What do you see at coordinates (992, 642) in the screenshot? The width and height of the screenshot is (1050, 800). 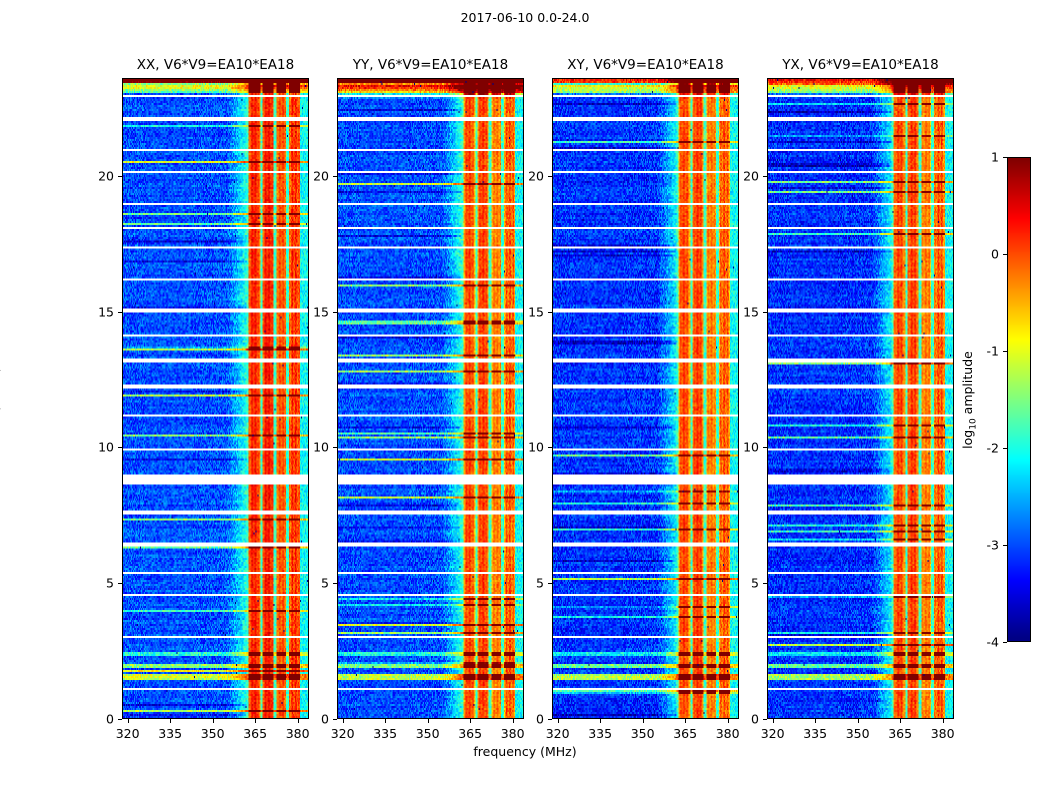 I see `colorbar-tick-label: -4` at bounding box center [992, 642].